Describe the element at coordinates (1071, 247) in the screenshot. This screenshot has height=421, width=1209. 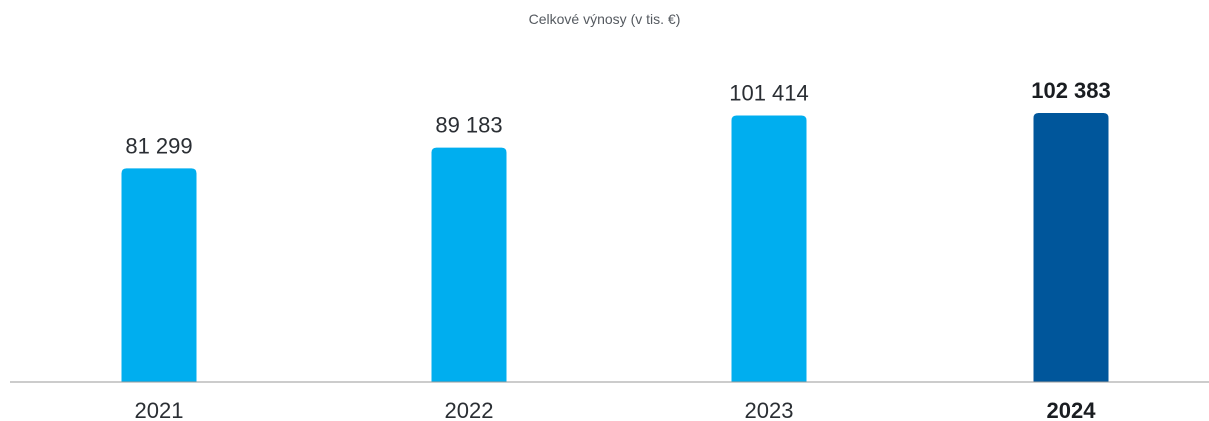
I see `bar-2024` at that location.